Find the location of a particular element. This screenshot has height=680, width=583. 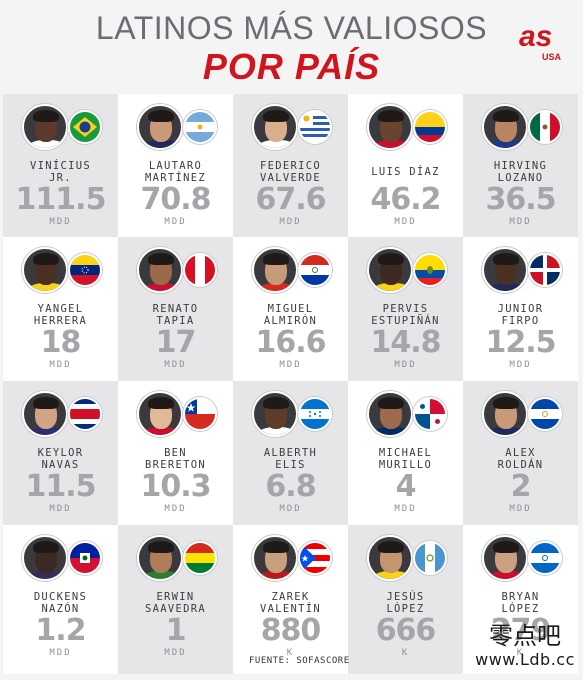

player-card: ALEX ROLDÁN 2 MDD is located at coordinates (520, 453).